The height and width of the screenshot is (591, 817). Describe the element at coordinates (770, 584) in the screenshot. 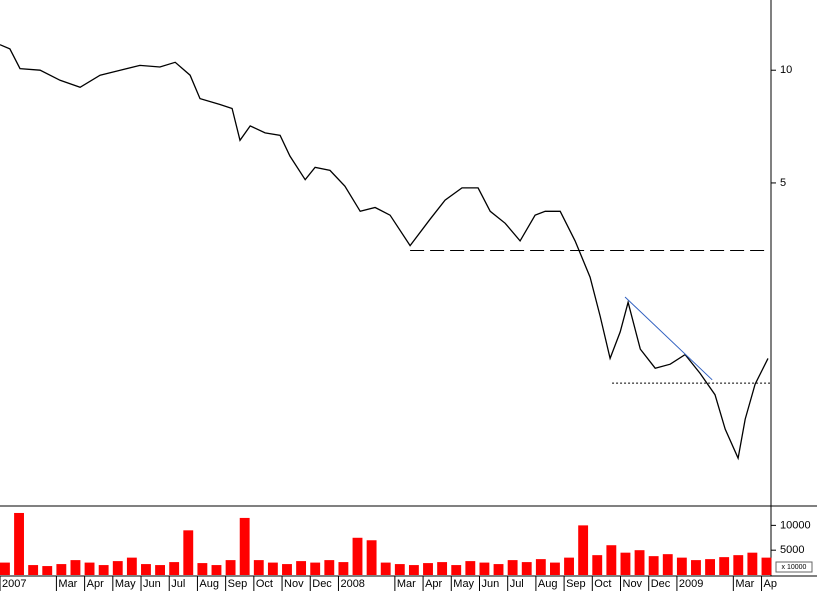

I see `x-tick-label: Ap` at that location.